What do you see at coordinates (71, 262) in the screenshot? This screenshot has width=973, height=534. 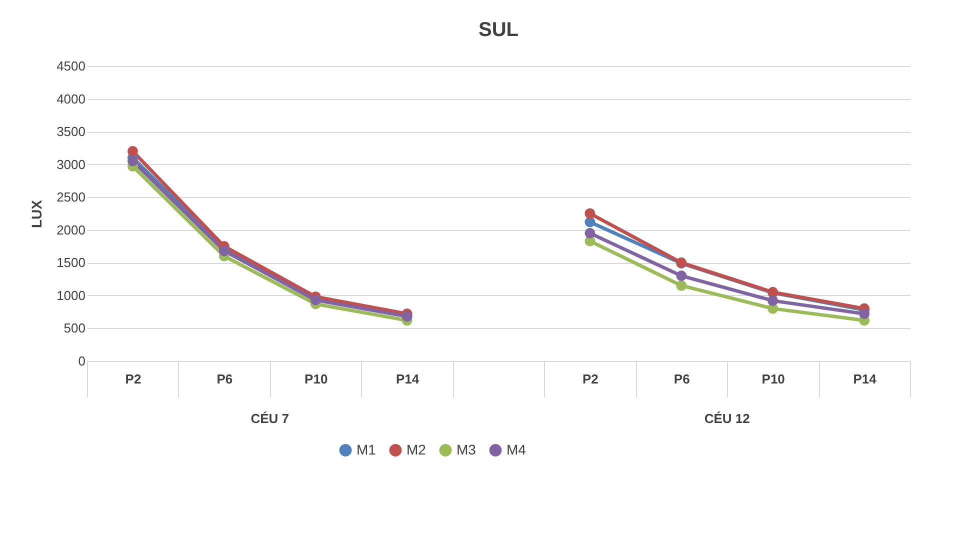 I see `y-tick-label: 1500` at bounding box center [71, 262].